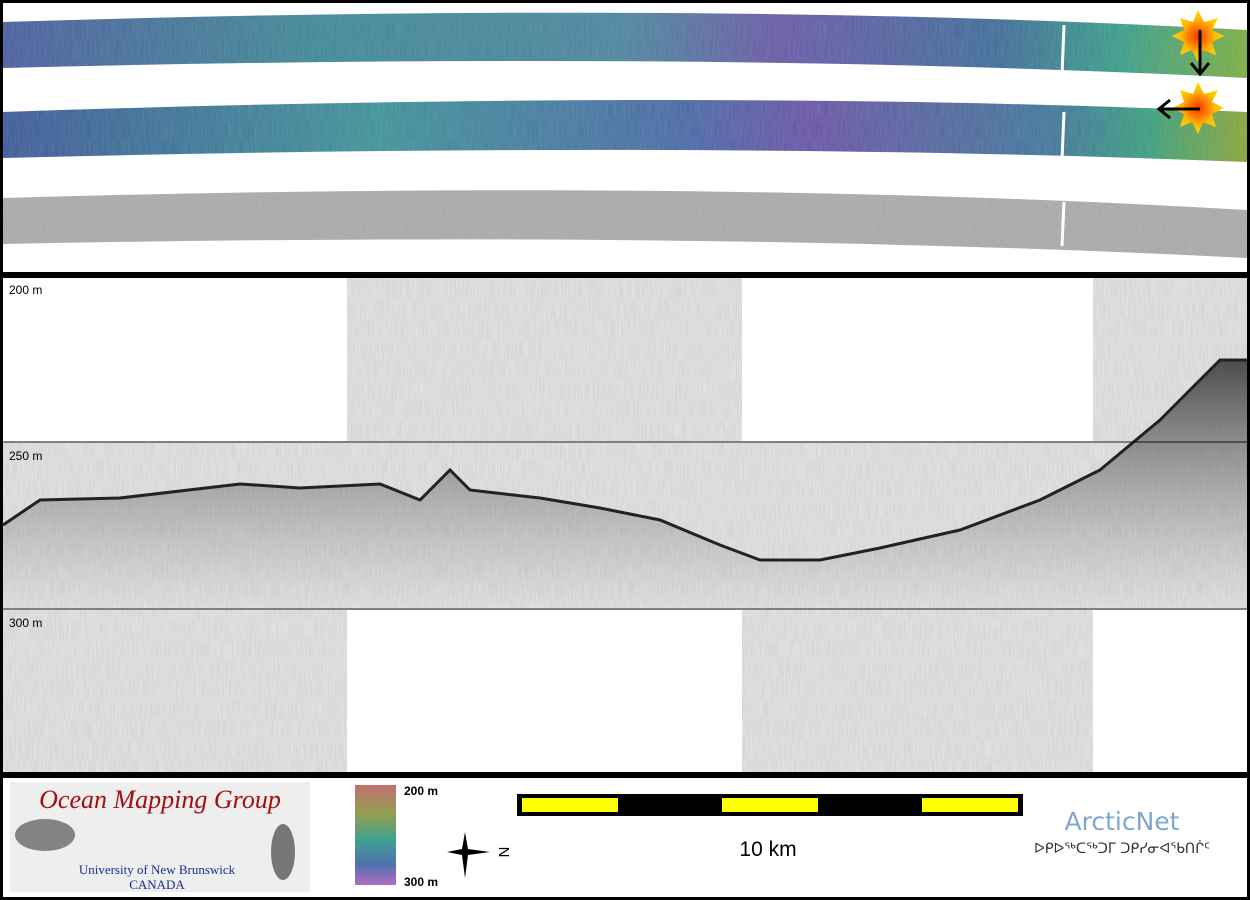  Describe the element at coordinates (1122, 821) in the screenshot. I see `partner-name: ArcticNet` at that location.